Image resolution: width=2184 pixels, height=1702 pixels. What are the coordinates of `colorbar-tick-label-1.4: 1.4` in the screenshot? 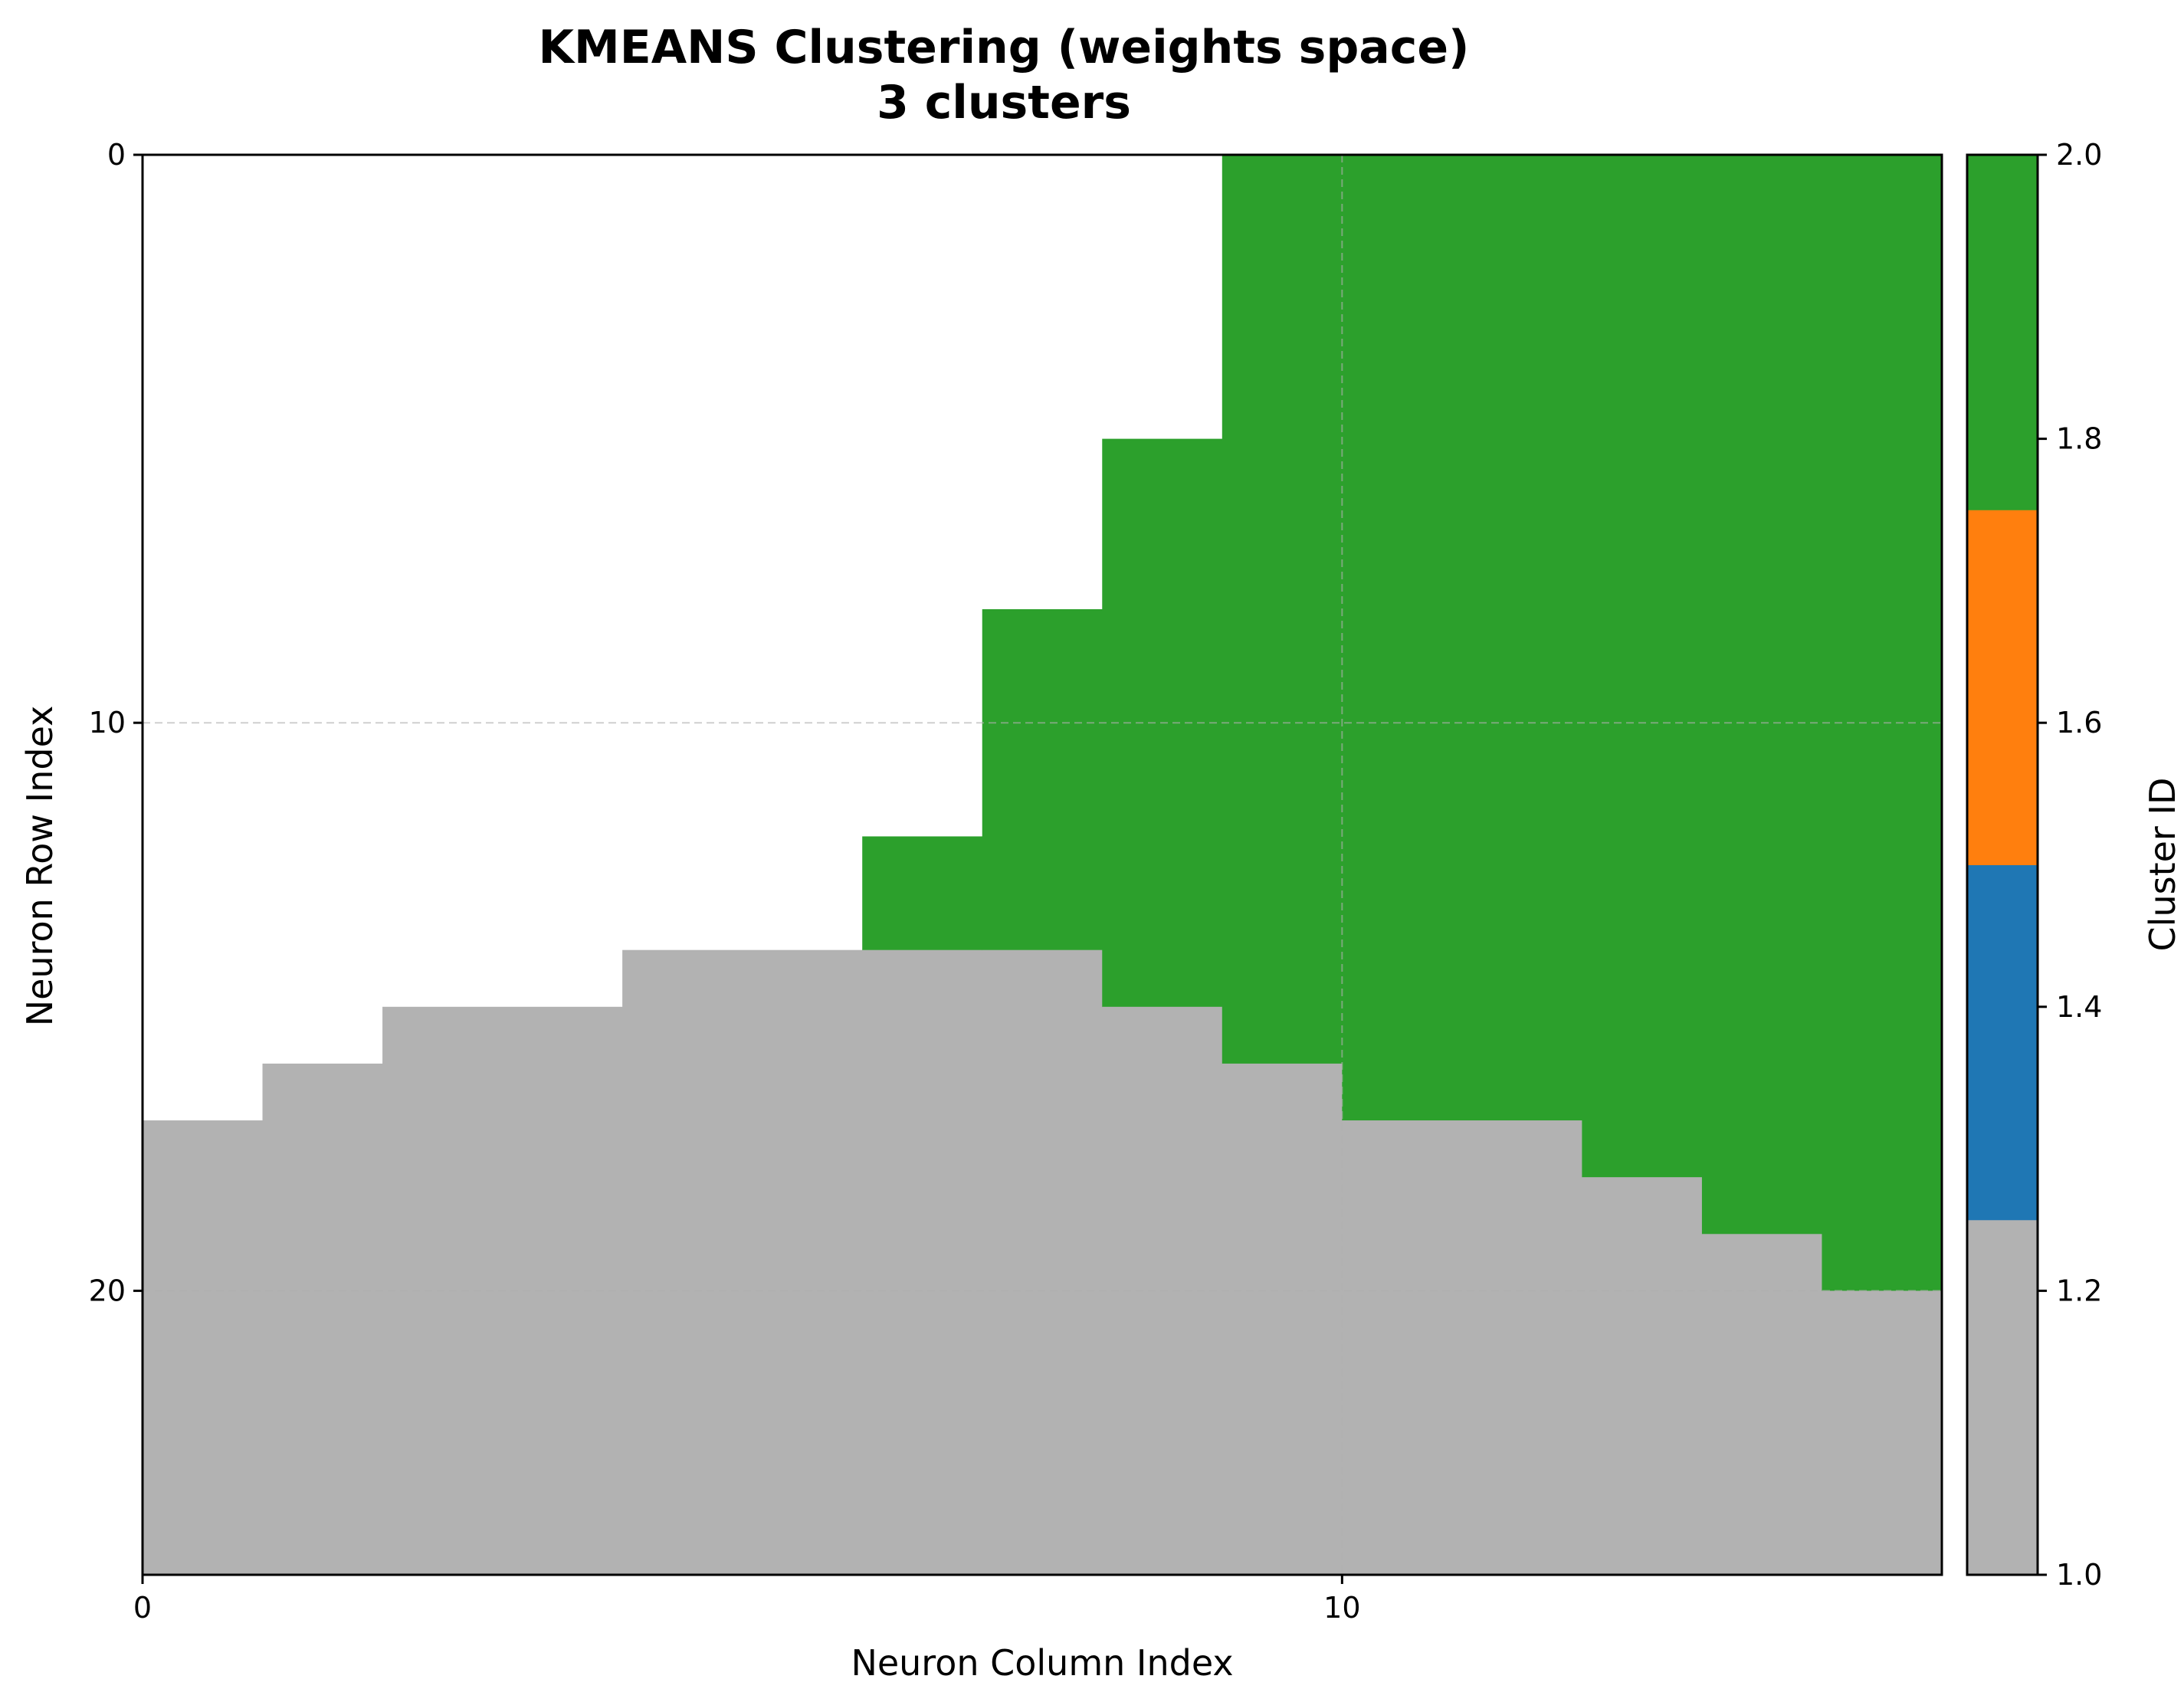 It's located at (2079, 1007).